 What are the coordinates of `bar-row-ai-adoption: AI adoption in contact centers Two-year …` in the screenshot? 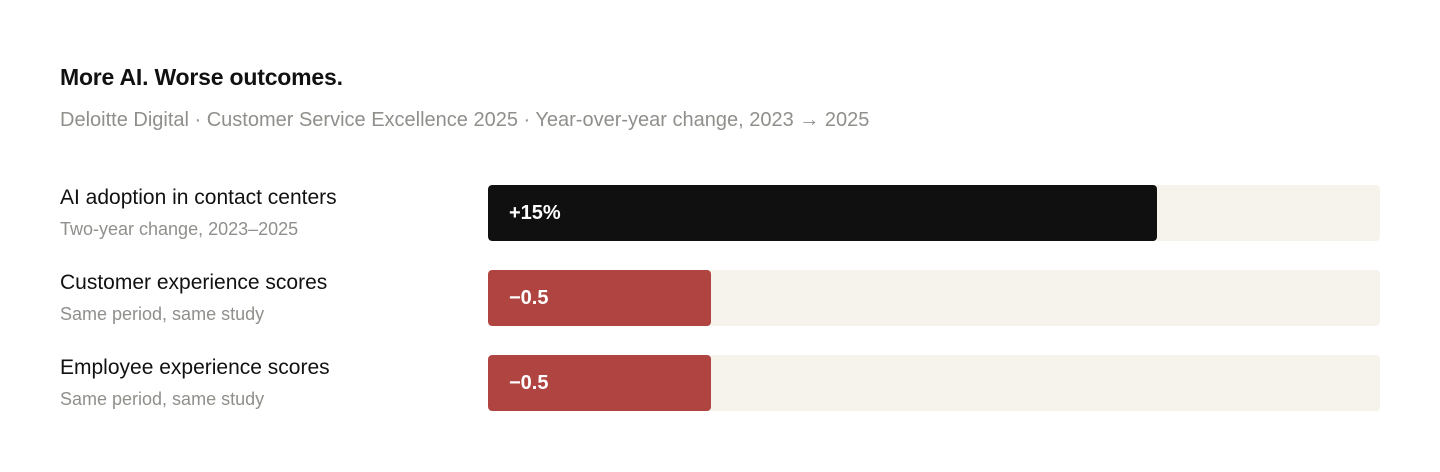 It's located at (720, 213).